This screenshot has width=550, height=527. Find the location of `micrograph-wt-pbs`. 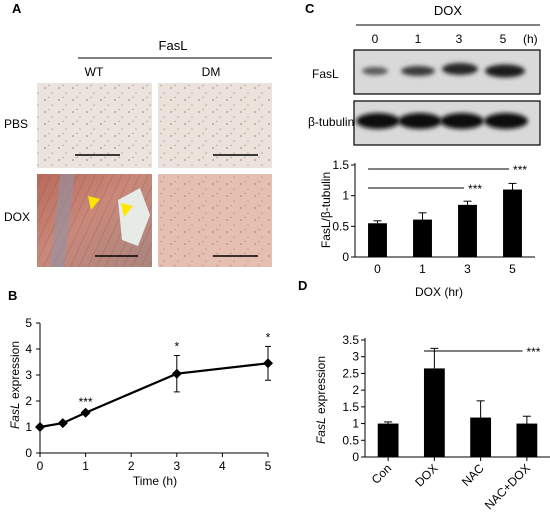

micrograph-wt-pbs is located at coordinates (94, 125).